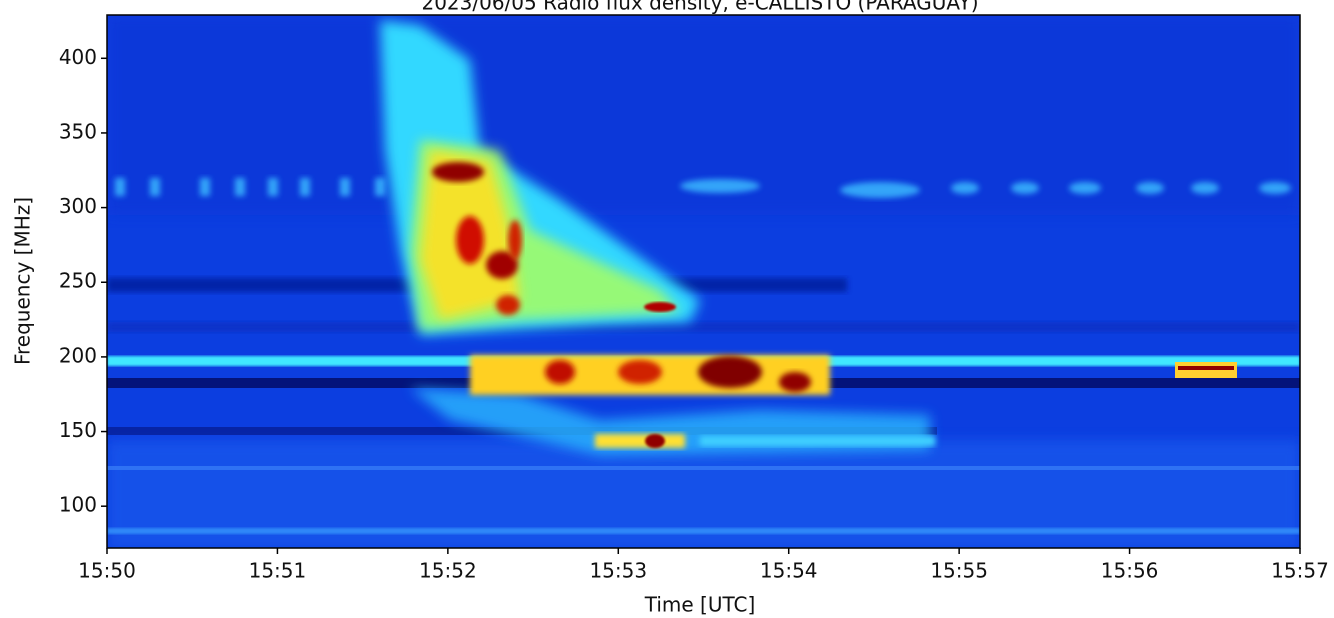 Image resolution: width=1334 pixels, height=618 pixels. Describe the element at coordinates (1130, 571) in the screenshot. I see `x-tick-label: 15:56` at that location.